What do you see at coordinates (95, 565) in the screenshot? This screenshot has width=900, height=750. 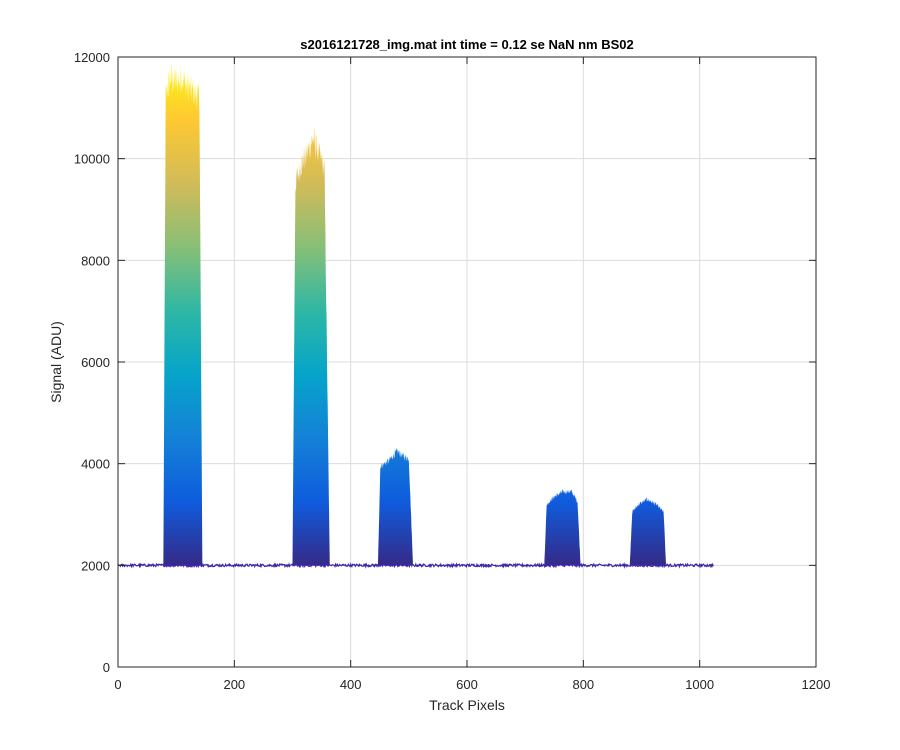 I see `y-tick-label: 2000` at bounding box center [95, 565].